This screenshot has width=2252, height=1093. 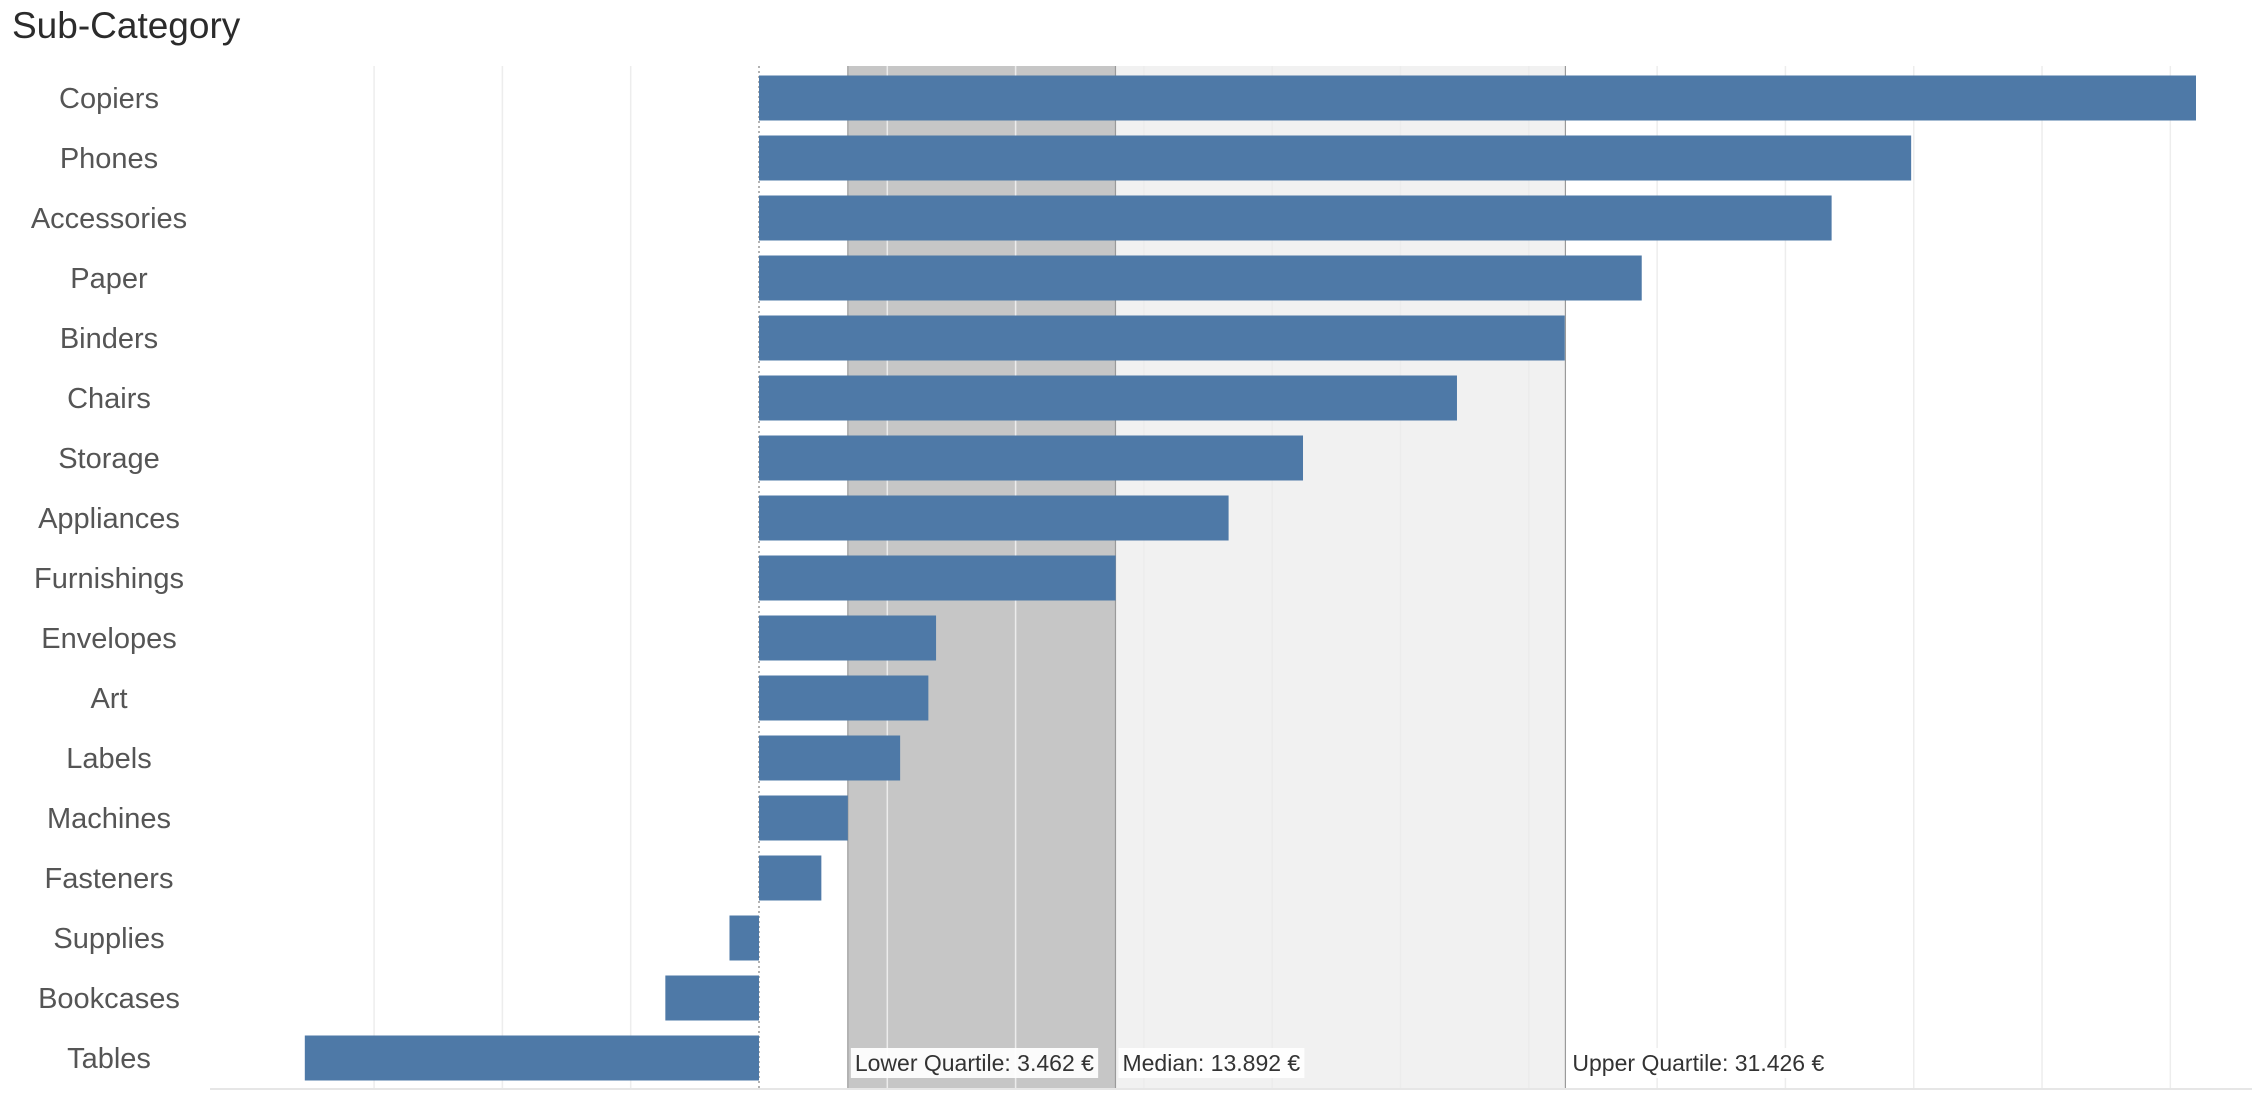 What do you see at coordinates (994, 518) in the screenshot?
I see `bar-appliances` at bounding box center [994, 518].